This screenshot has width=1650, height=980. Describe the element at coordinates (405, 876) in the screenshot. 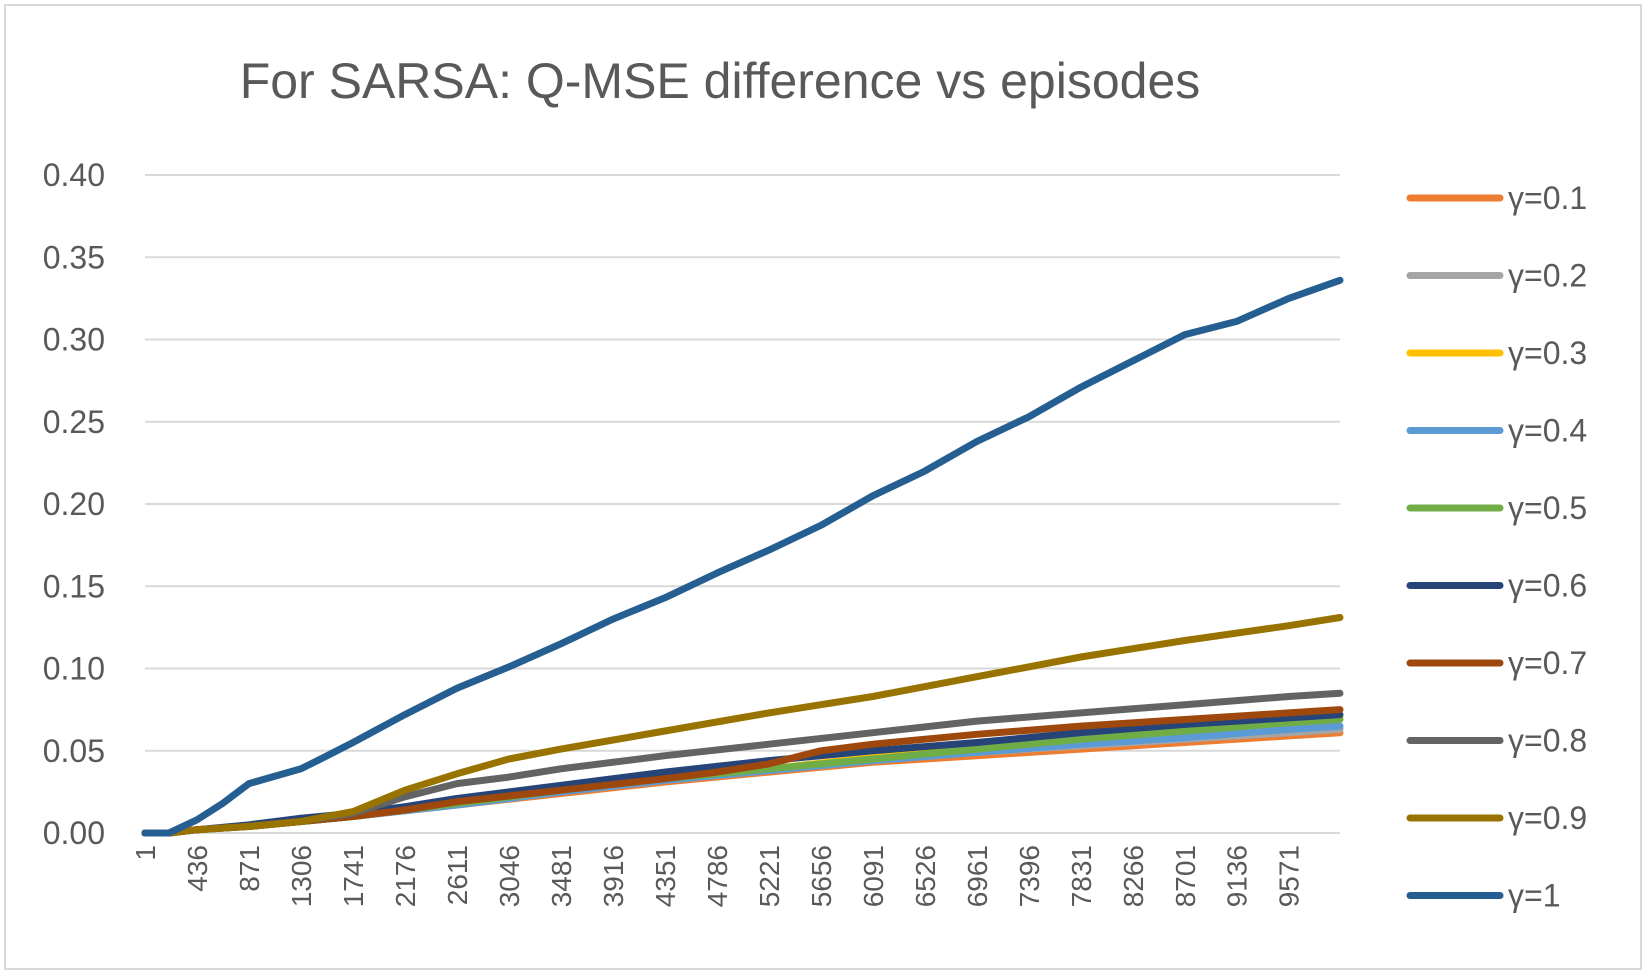

I see `x-tick-label: 2176` at that location.